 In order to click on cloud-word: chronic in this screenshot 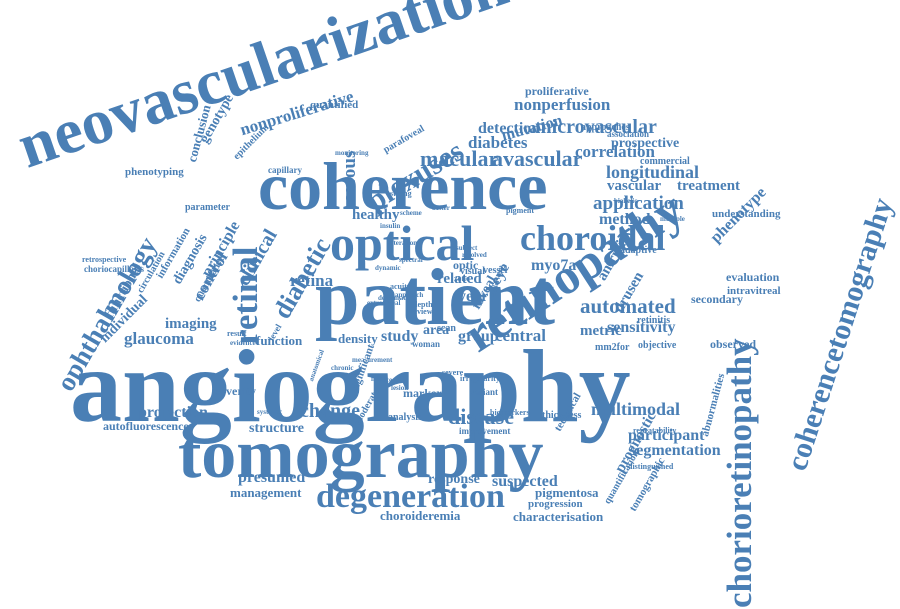, I will do `click(342, 368)`.